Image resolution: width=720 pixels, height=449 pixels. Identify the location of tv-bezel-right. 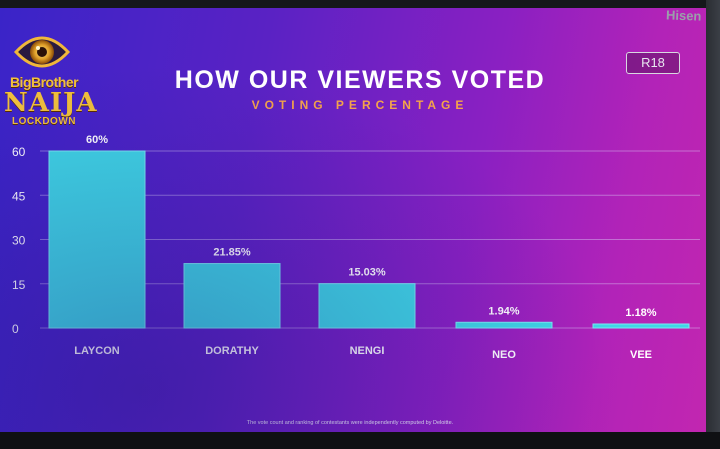
(713, 224).